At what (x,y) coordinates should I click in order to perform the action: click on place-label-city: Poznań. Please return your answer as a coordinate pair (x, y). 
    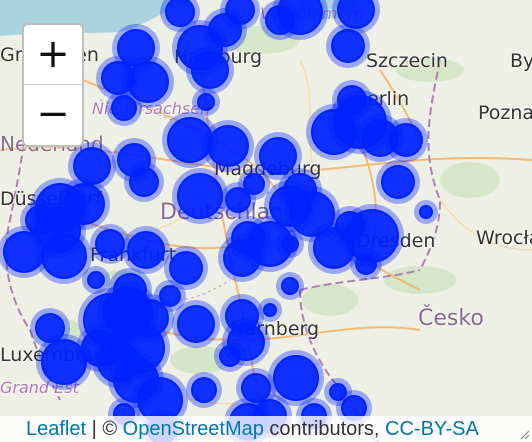
    Looking at the image, I should click on (505, 113).